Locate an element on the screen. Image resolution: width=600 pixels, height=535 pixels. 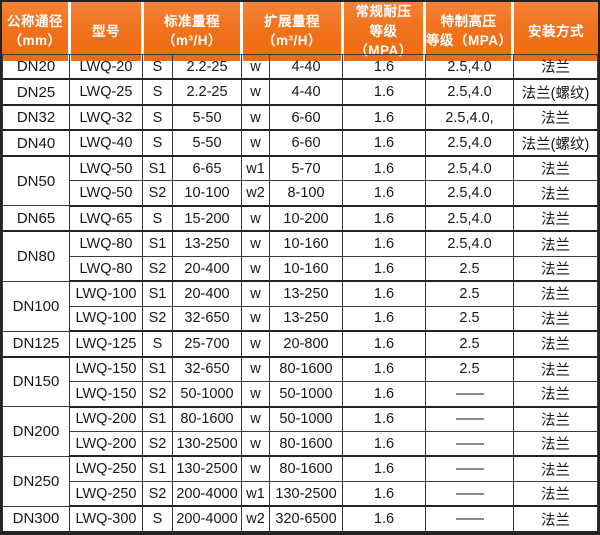
model-cell: LWQ-50 is located at coordinates (106, 193).